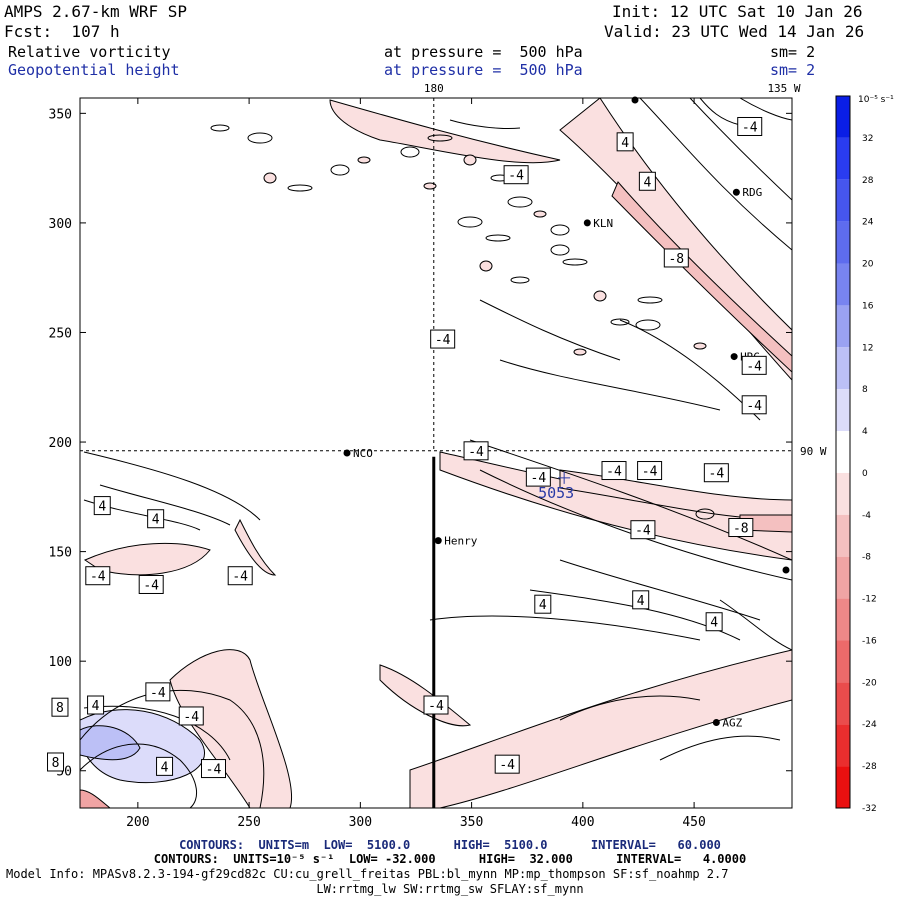 The image size is (900, 900). Describe the element at coordinates (60, 333) in the screenshot. I see `y-tick-label: 250` at that location.